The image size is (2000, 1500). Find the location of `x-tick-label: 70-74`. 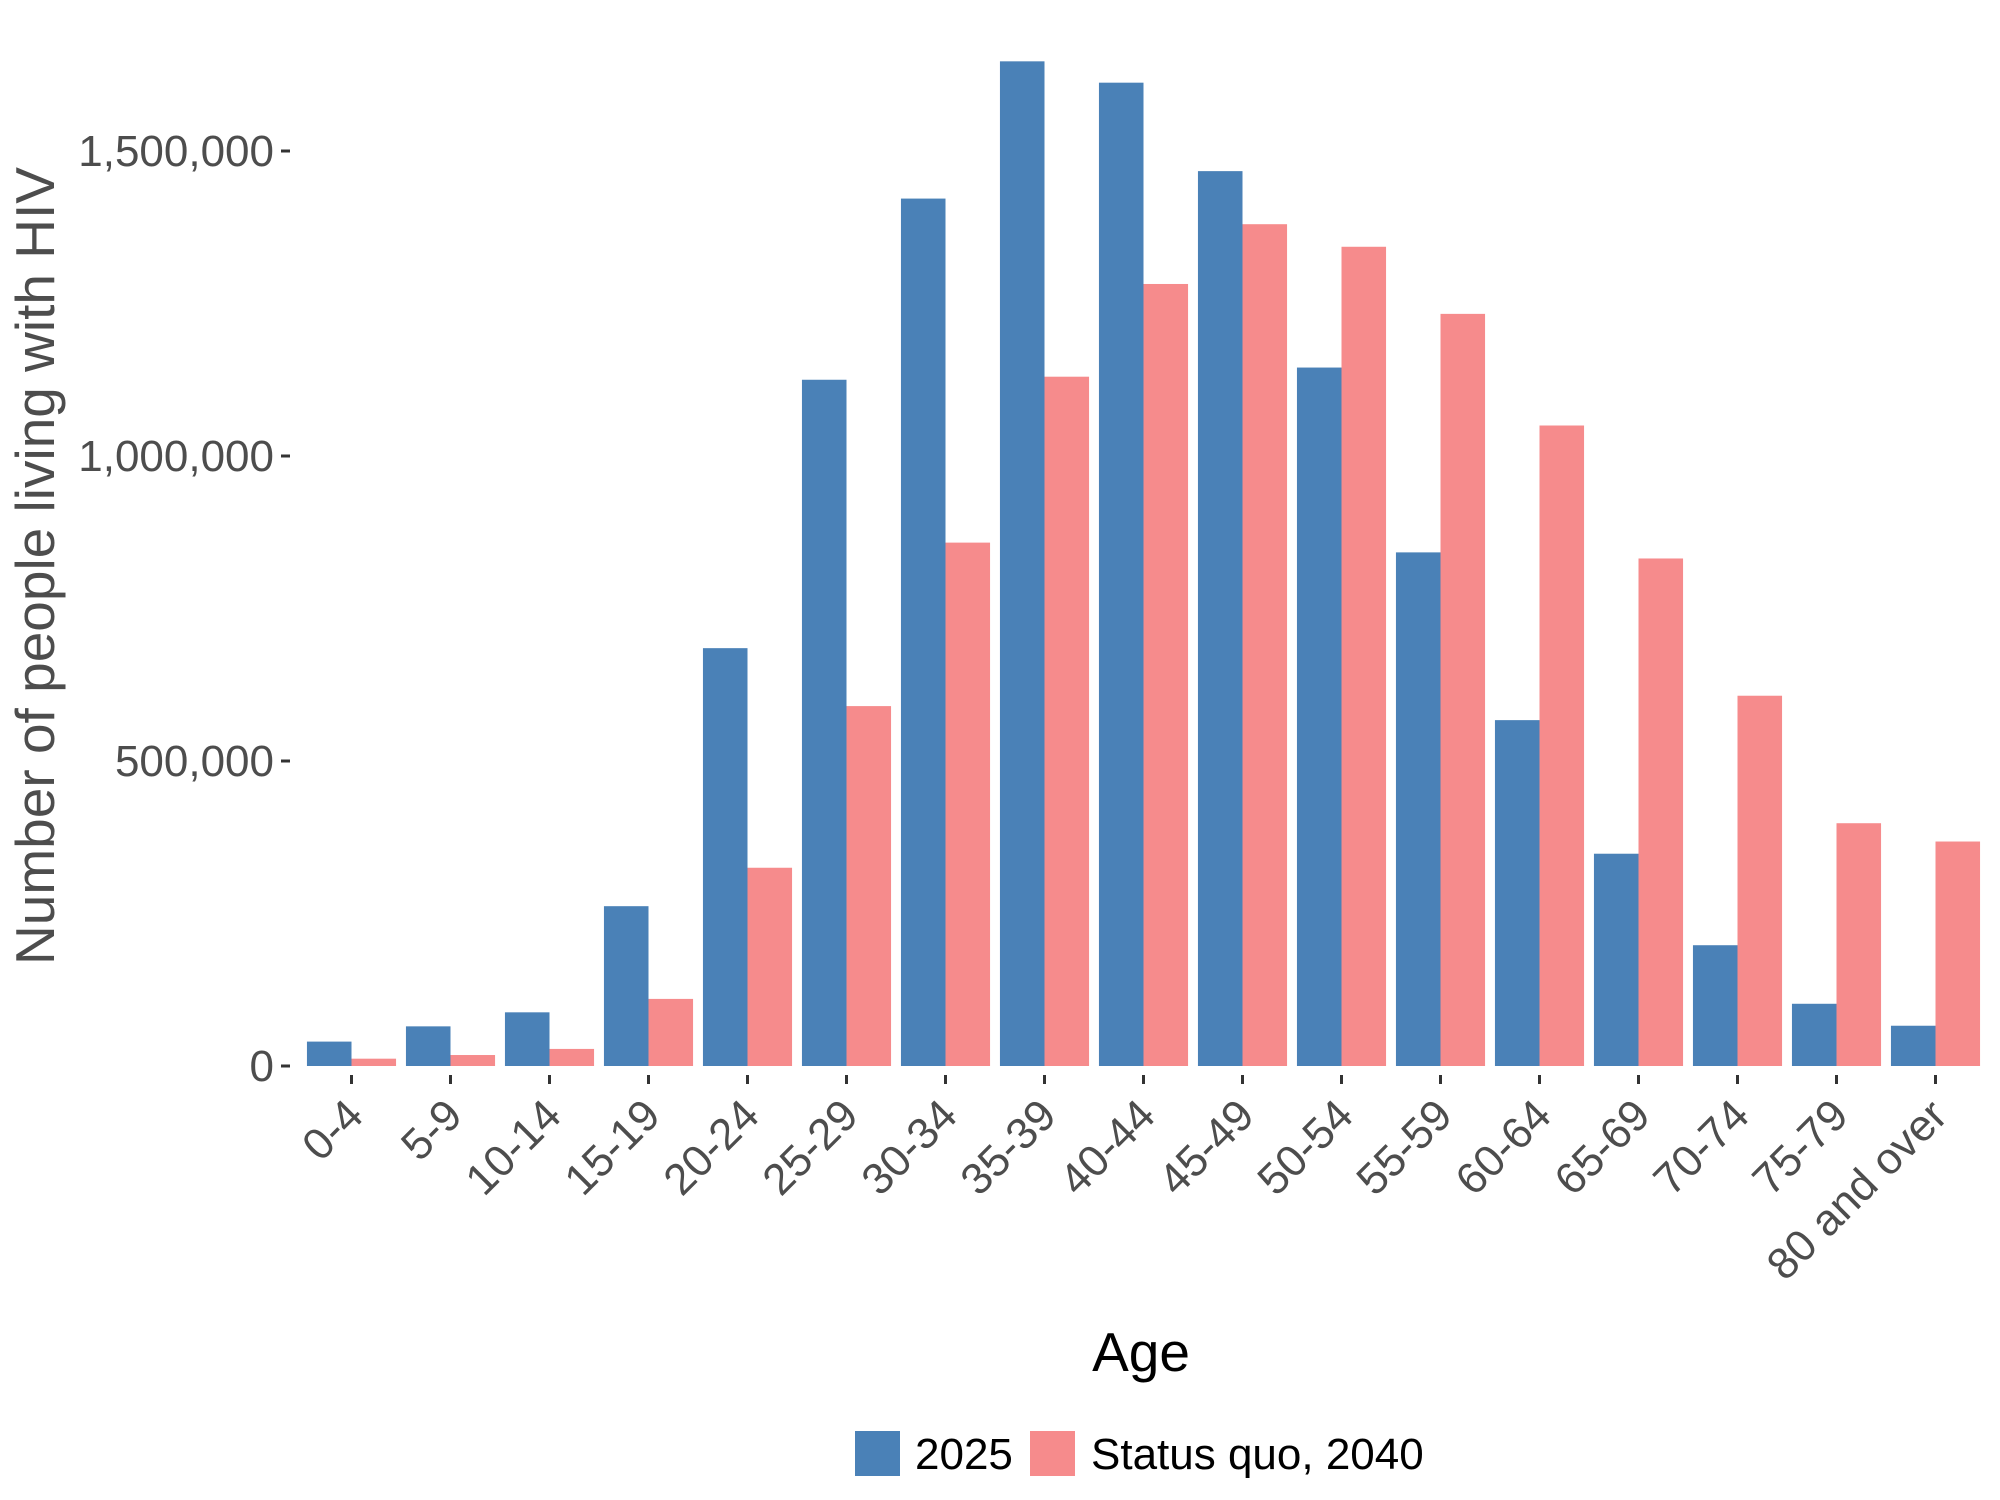

x-tick-label: 70-74 is located at coordinates (1701, 1147).